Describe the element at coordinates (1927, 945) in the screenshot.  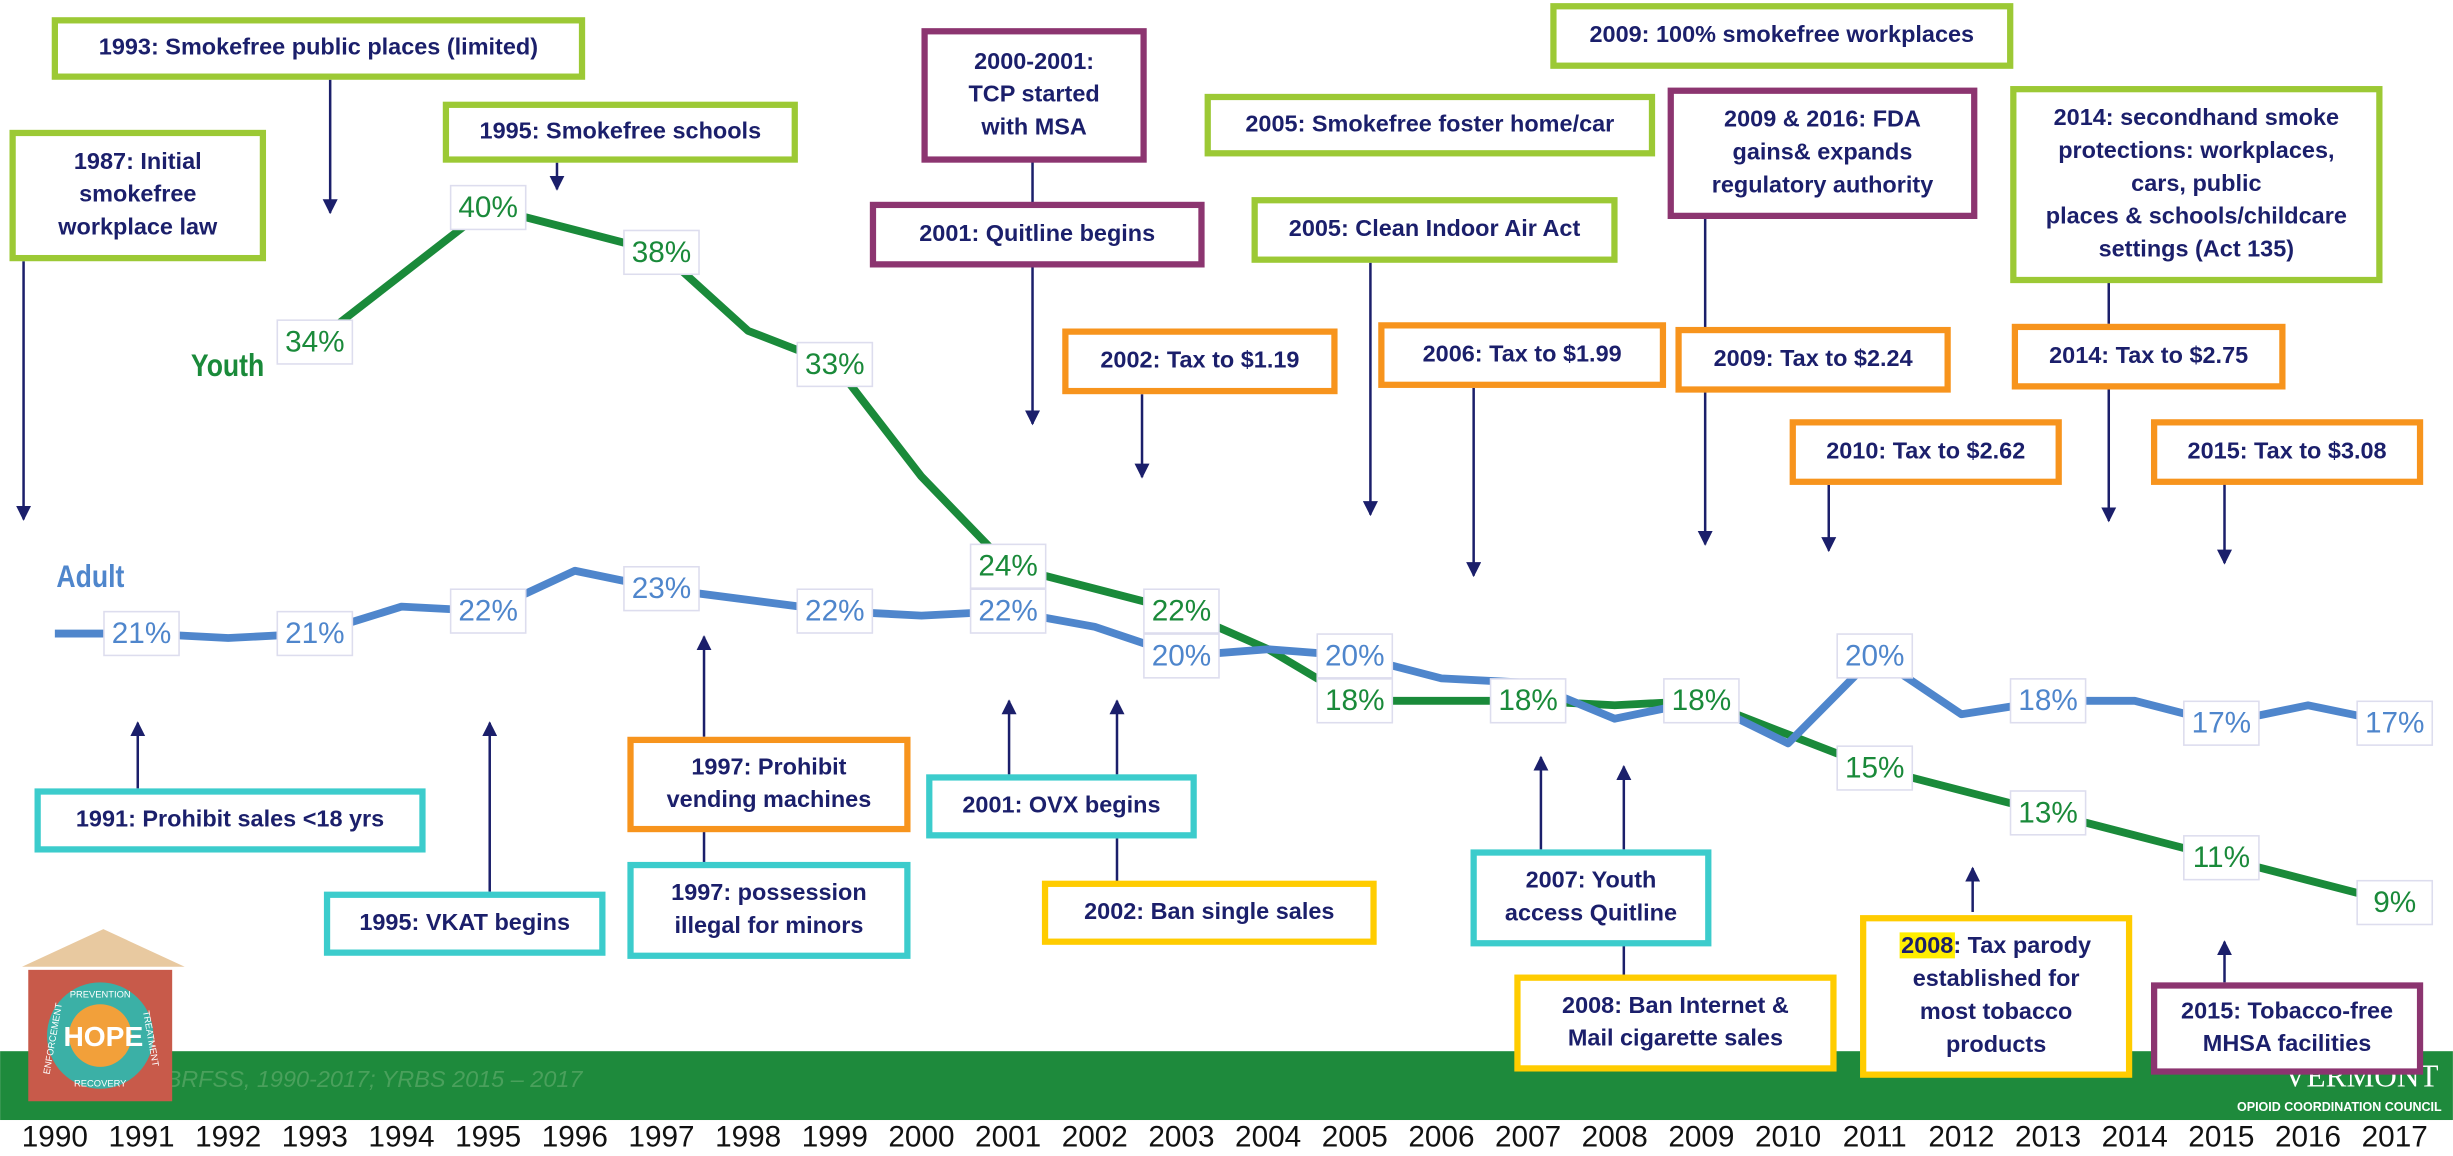
I see `annotation-highlight: 2008` at that location.